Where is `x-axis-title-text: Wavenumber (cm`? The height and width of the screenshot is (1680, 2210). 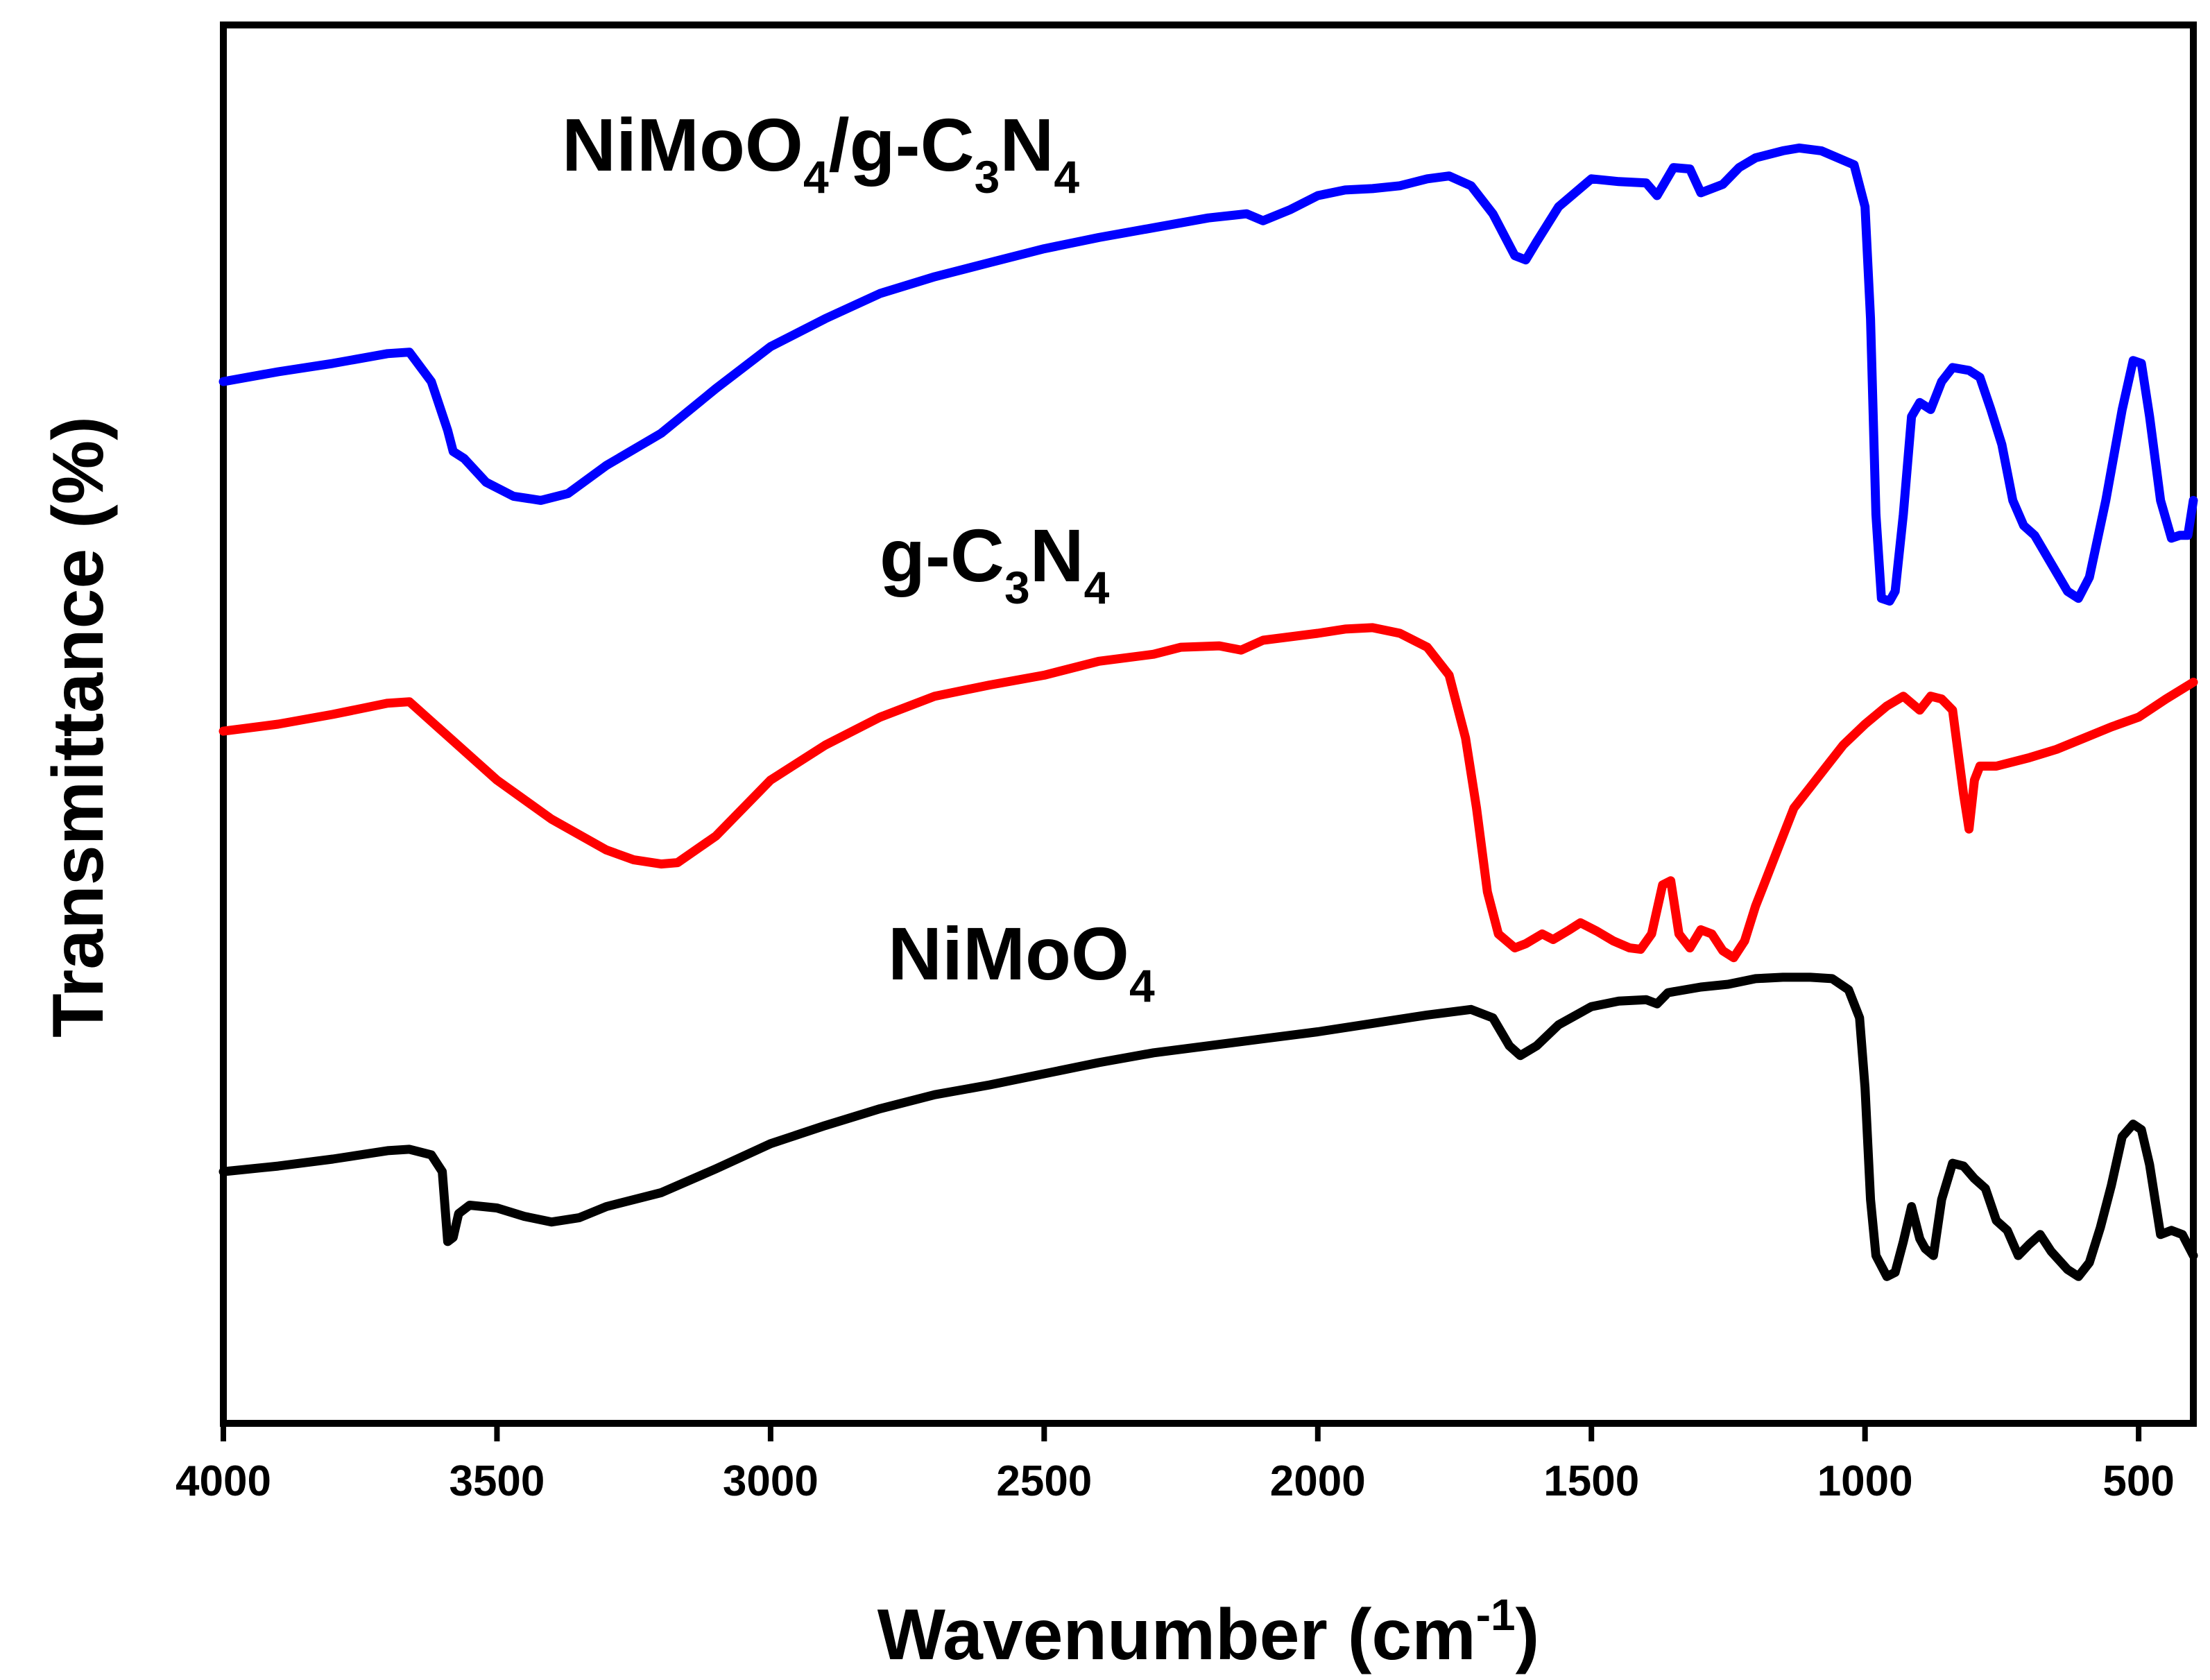
x-axis-title-text: Wavenumber (cm is located at coordinates (1176, 1635).